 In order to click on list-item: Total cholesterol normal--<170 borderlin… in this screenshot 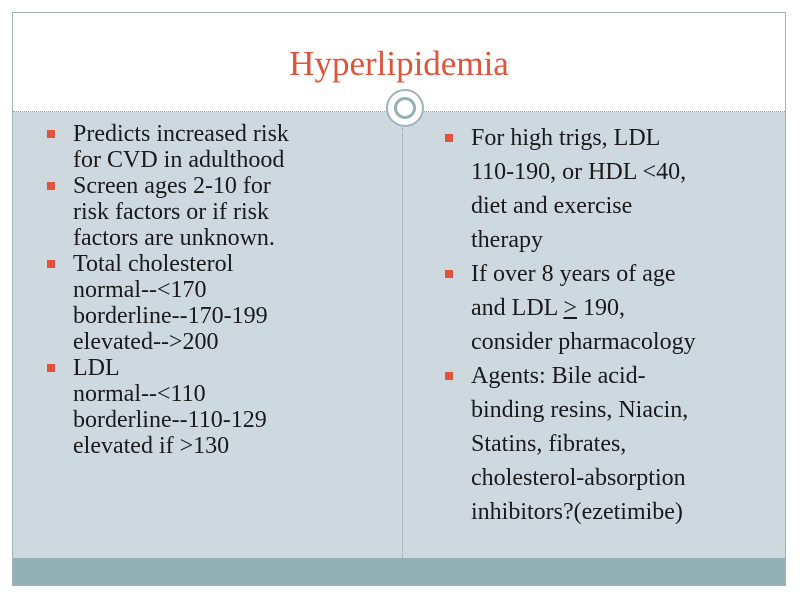, I will do `click(220, 303)`.